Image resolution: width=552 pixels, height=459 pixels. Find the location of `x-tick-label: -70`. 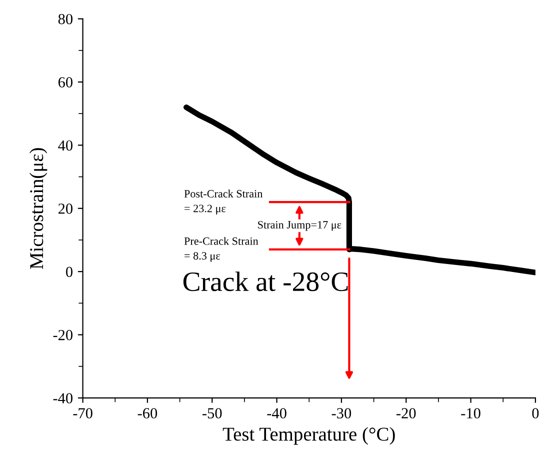

x-tick-label: -70 is located at coordinates (82, 413).